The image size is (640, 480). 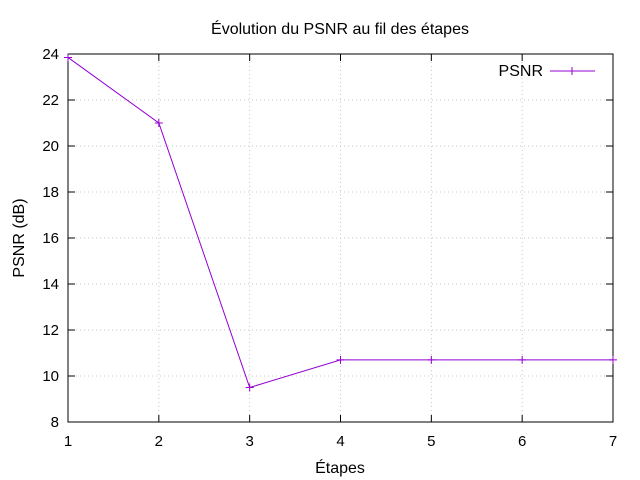 I want to click on x-tick-label: 5, so click(x=431, y=441).